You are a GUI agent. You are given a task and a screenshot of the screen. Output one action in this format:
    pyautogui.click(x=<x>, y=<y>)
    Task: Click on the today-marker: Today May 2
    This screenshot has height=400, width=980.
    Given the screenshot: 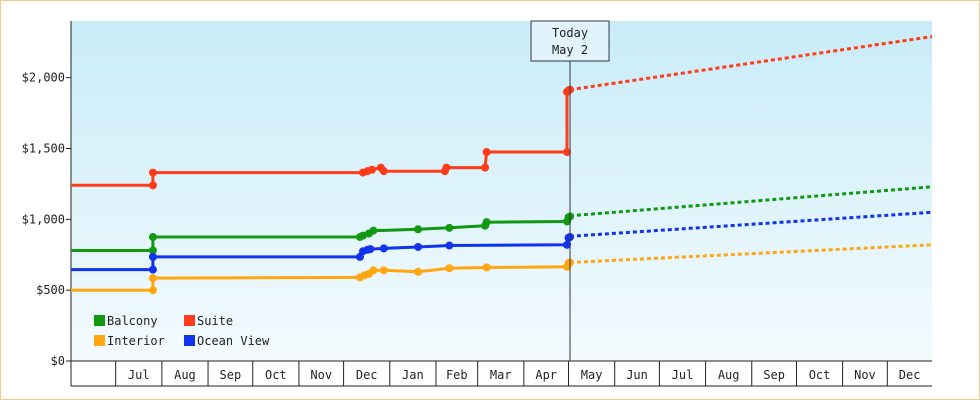 What is the action you would take?
    pyautogui.click(x=570, y=190)
    